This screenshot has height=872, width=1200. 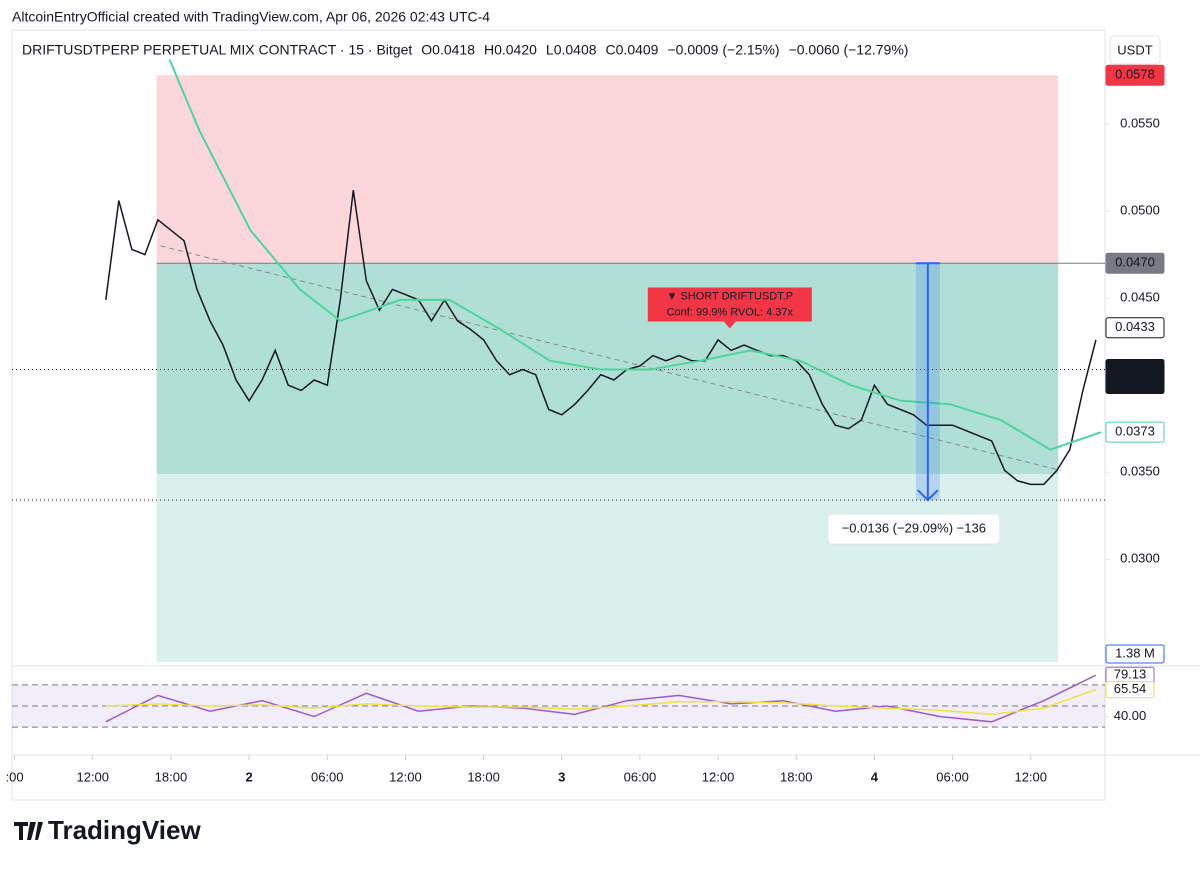 What do you see at coordinates (730, 296) in the screenshot?
I see `signal-text: ▼ SHORT DRIFTUSDT.P` at bounding box center [730, 296].